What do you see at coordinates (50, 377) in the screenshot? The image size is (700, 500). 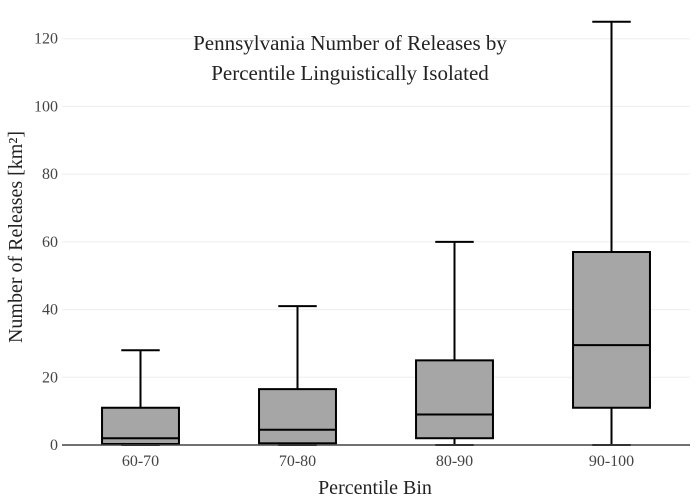 I see `y-tick-label: 20` at bounding box center [50, 377].